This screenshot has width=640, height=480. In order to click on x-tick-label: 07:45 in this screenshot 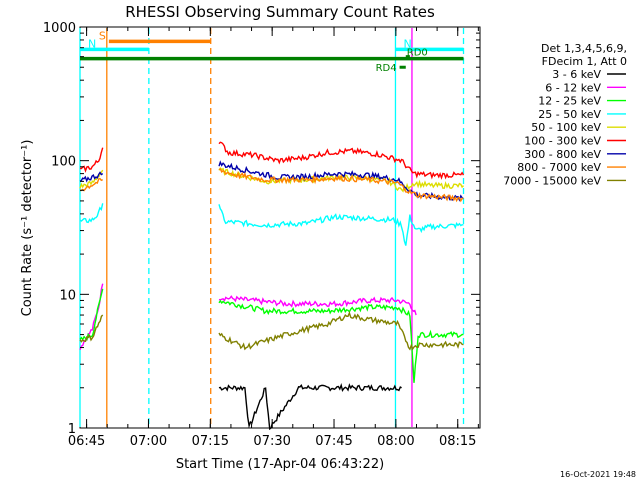, I will do `click(333, 441)`.